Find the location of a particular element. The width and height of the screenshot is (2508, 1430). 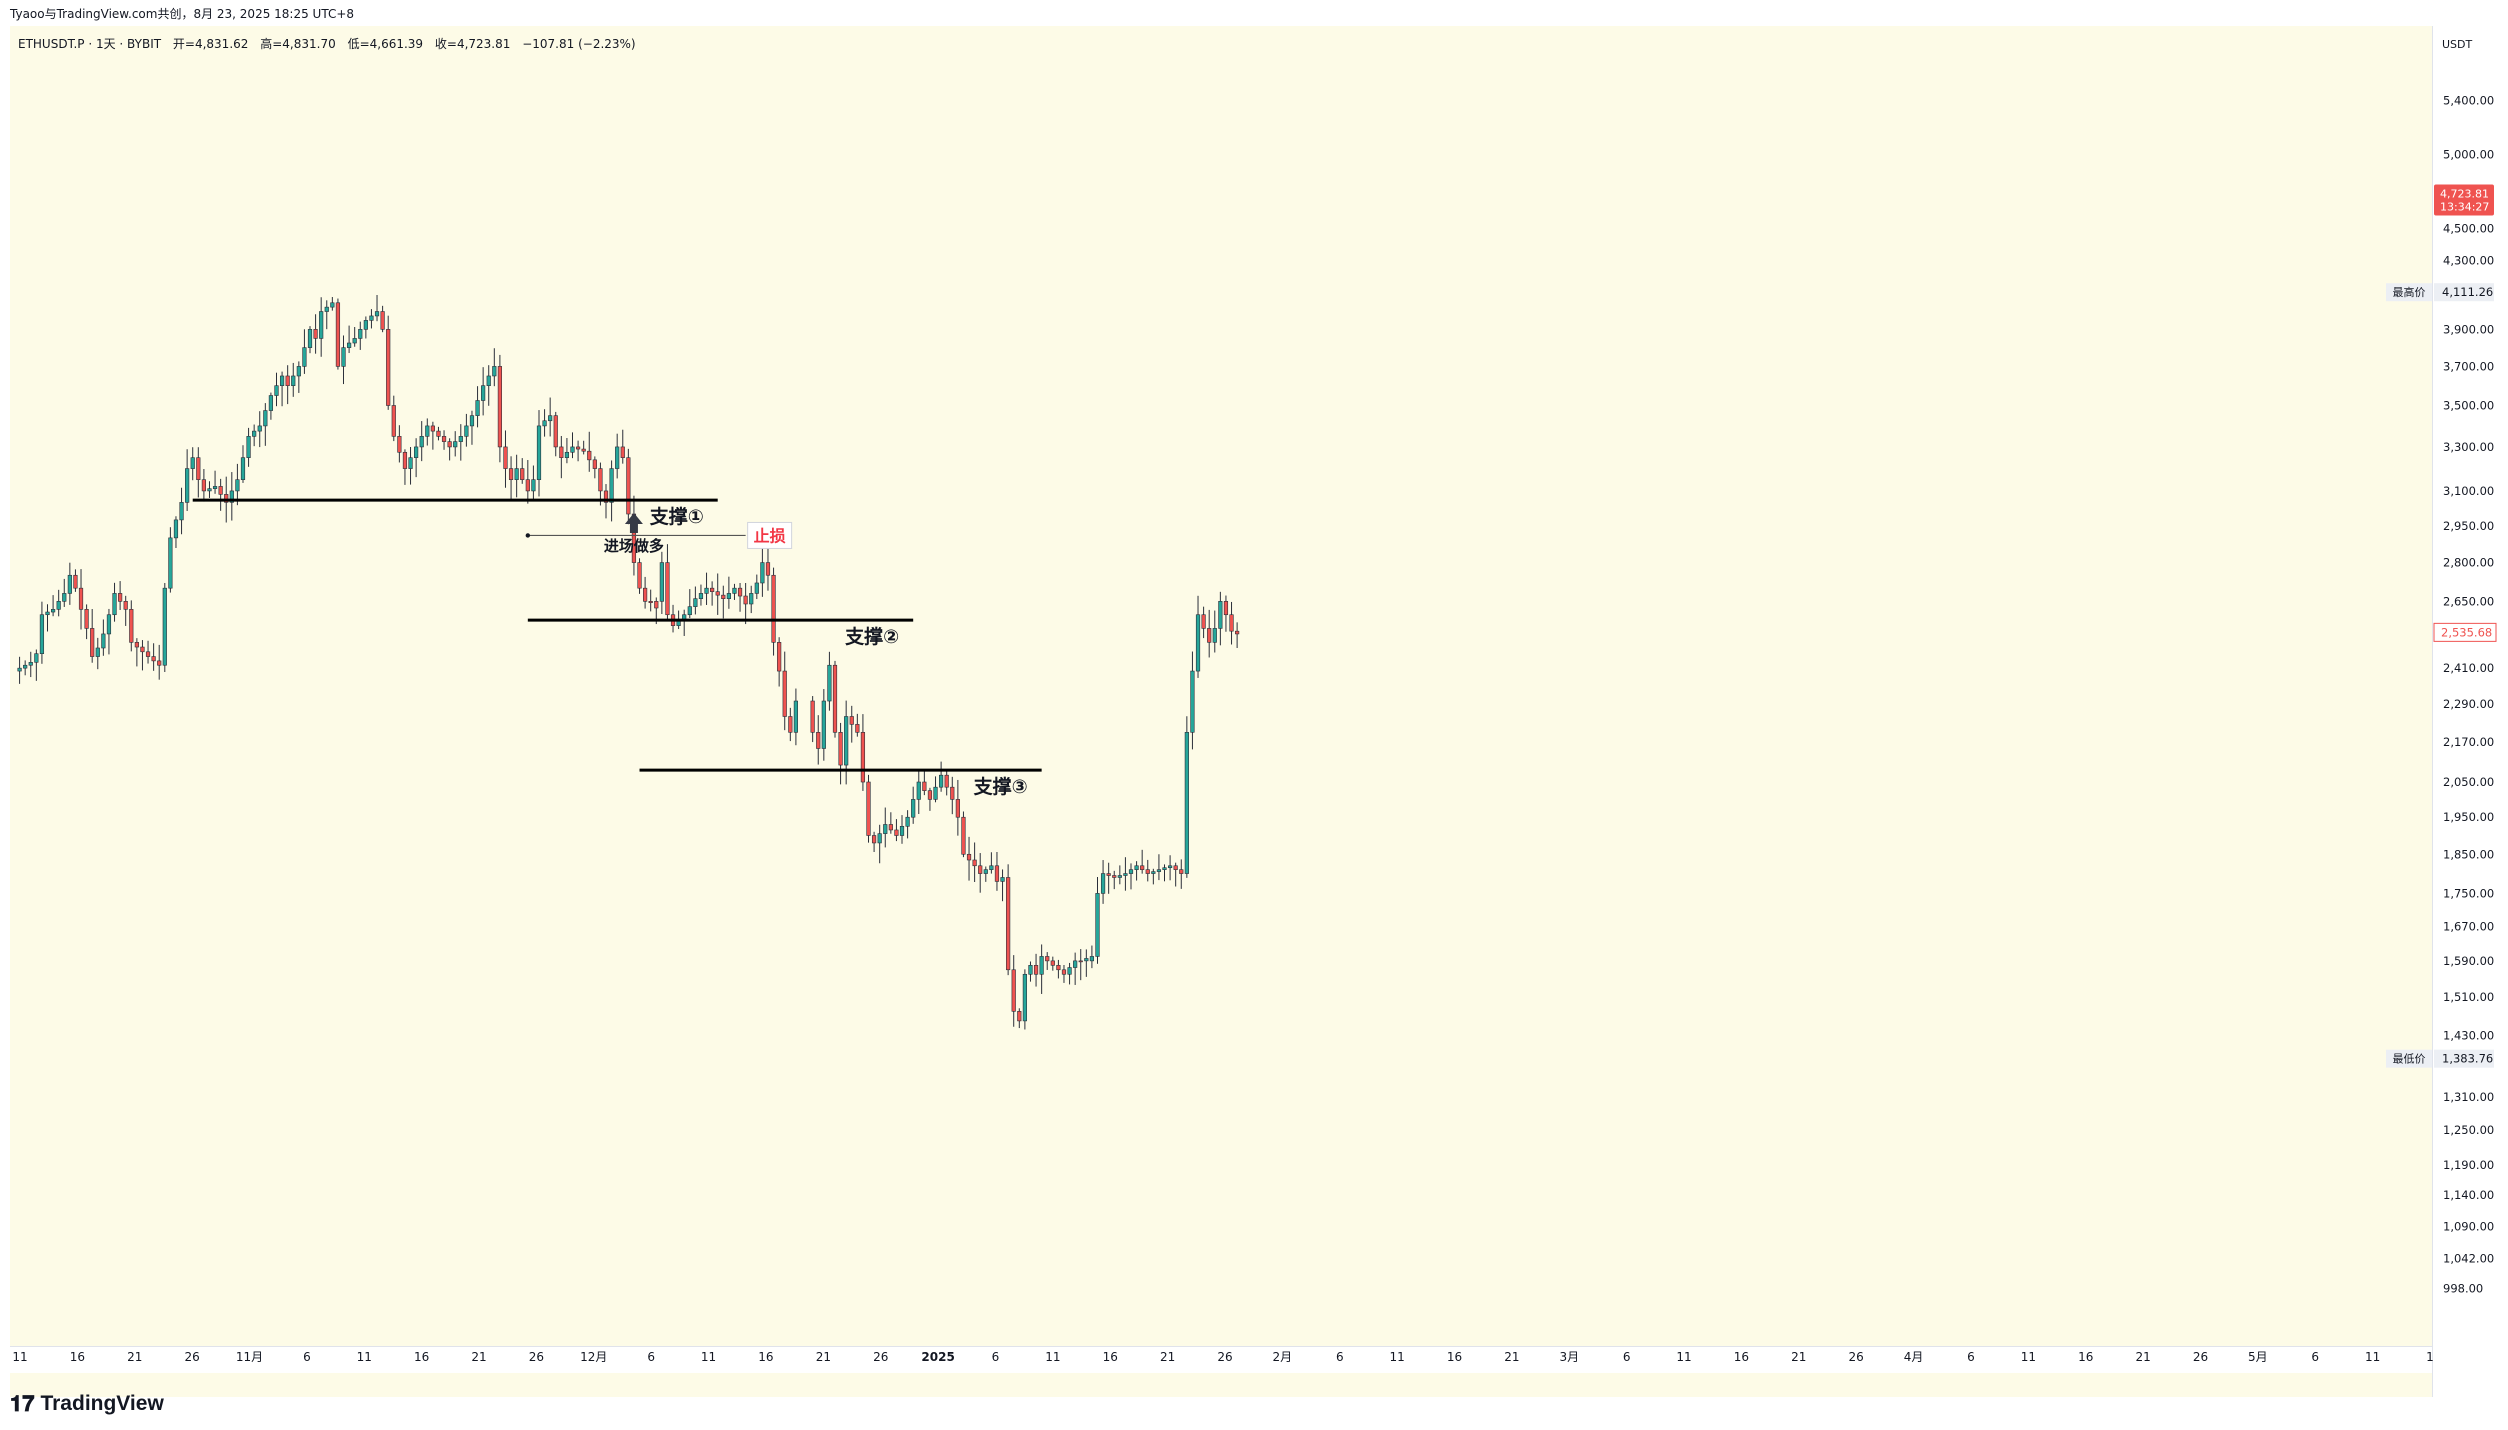

time-axis is located at coordinates (1221, 1359).